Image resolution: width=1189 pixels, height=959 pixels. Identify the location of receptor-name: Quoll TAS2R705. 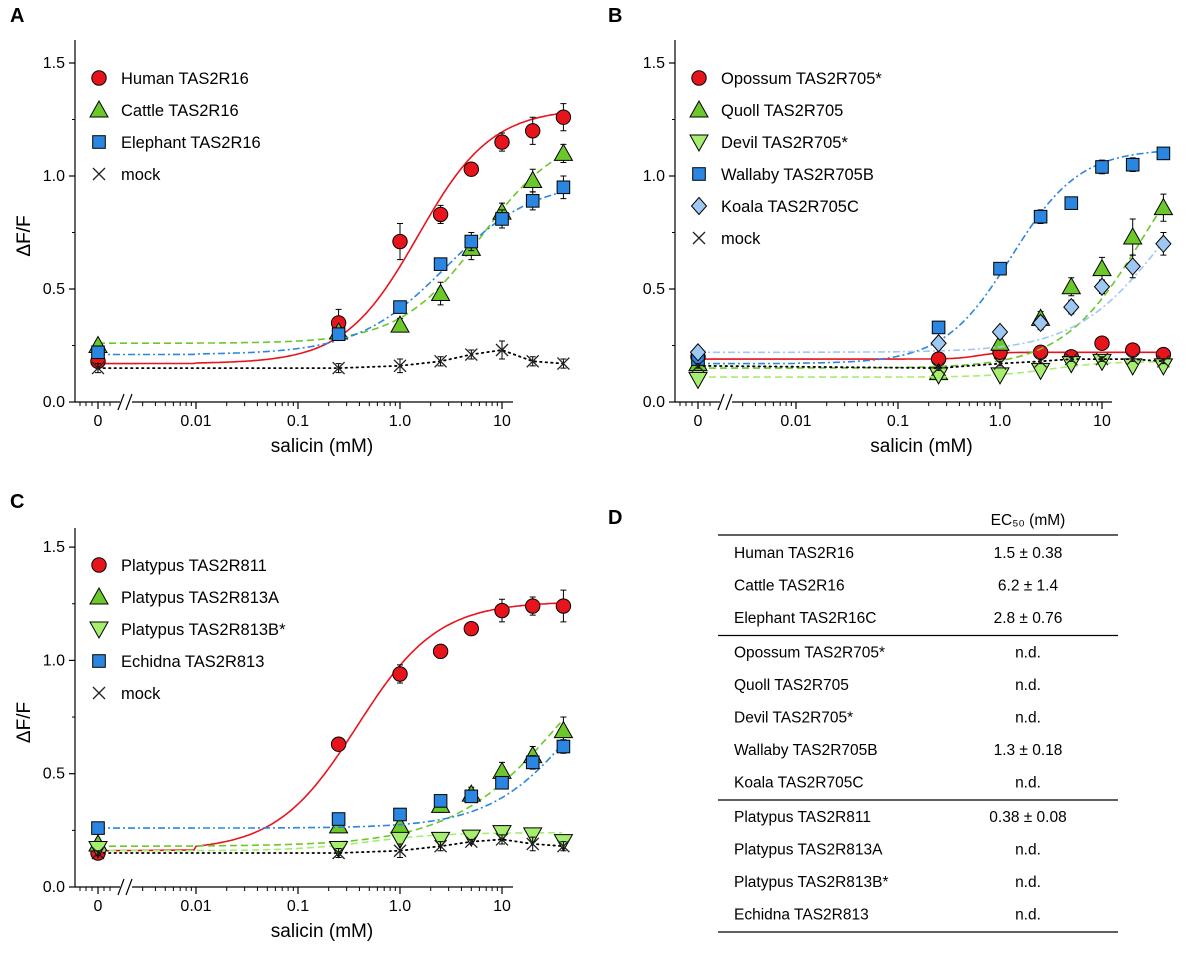
(791, 685).